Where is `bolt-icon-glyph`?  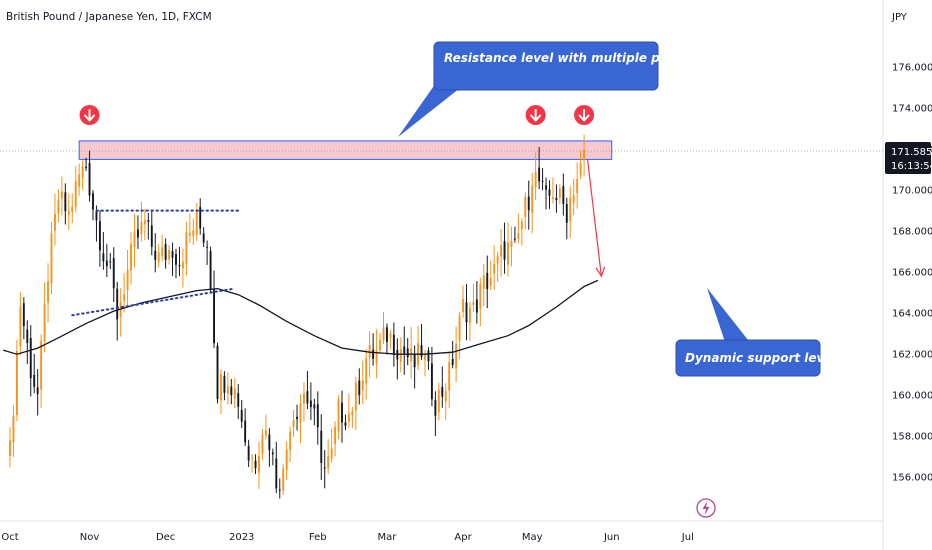
bolt-icon-glyph is located at coordinates (706, 508).